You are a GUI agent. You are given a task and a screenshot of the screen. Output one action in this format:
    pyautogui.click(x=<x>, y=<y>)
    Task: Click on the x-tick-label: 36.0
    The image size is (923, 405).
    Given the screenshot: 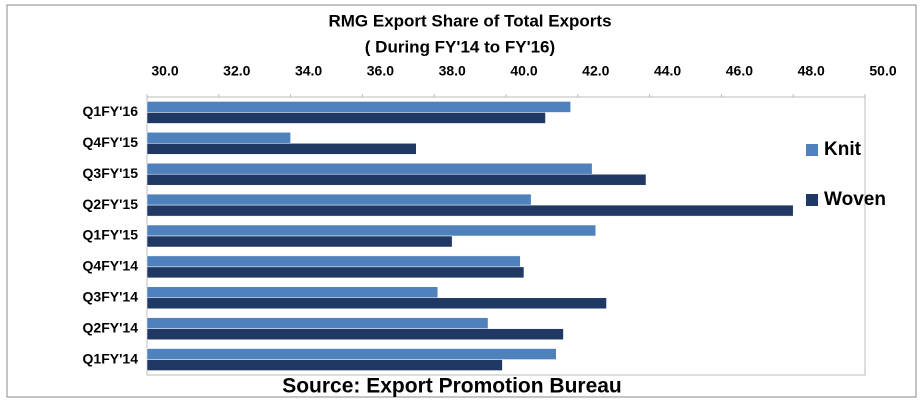 What is the action you would take?
    pyautogui.click(x=380, y=71)
    